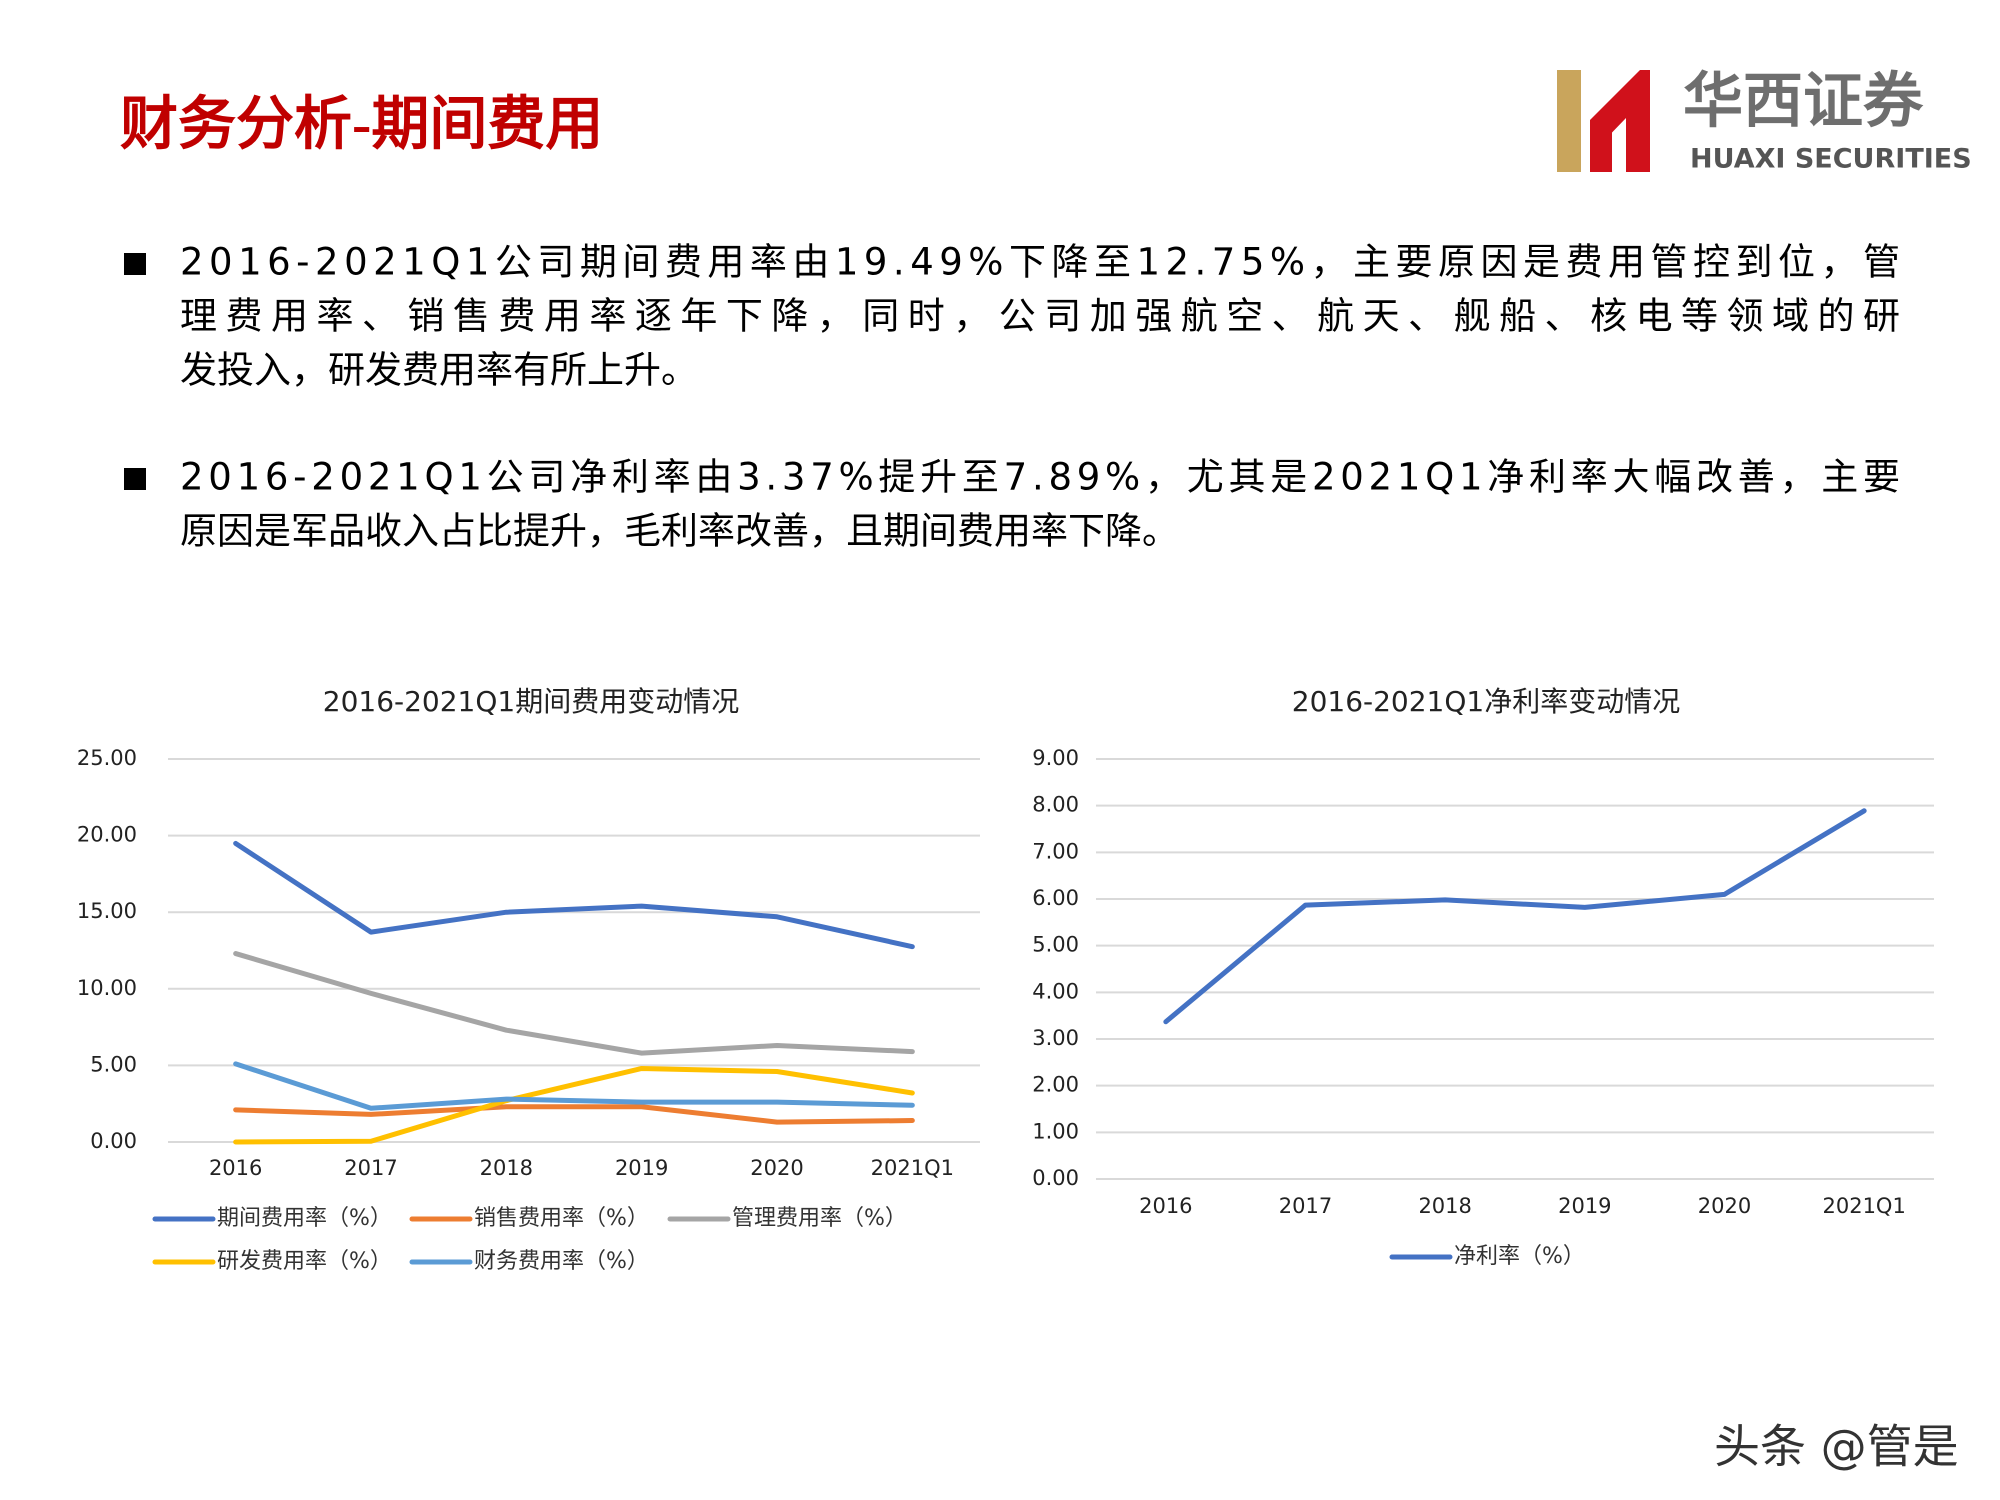  I want to click on y-tick-label: 15.00, so click(107, 911).